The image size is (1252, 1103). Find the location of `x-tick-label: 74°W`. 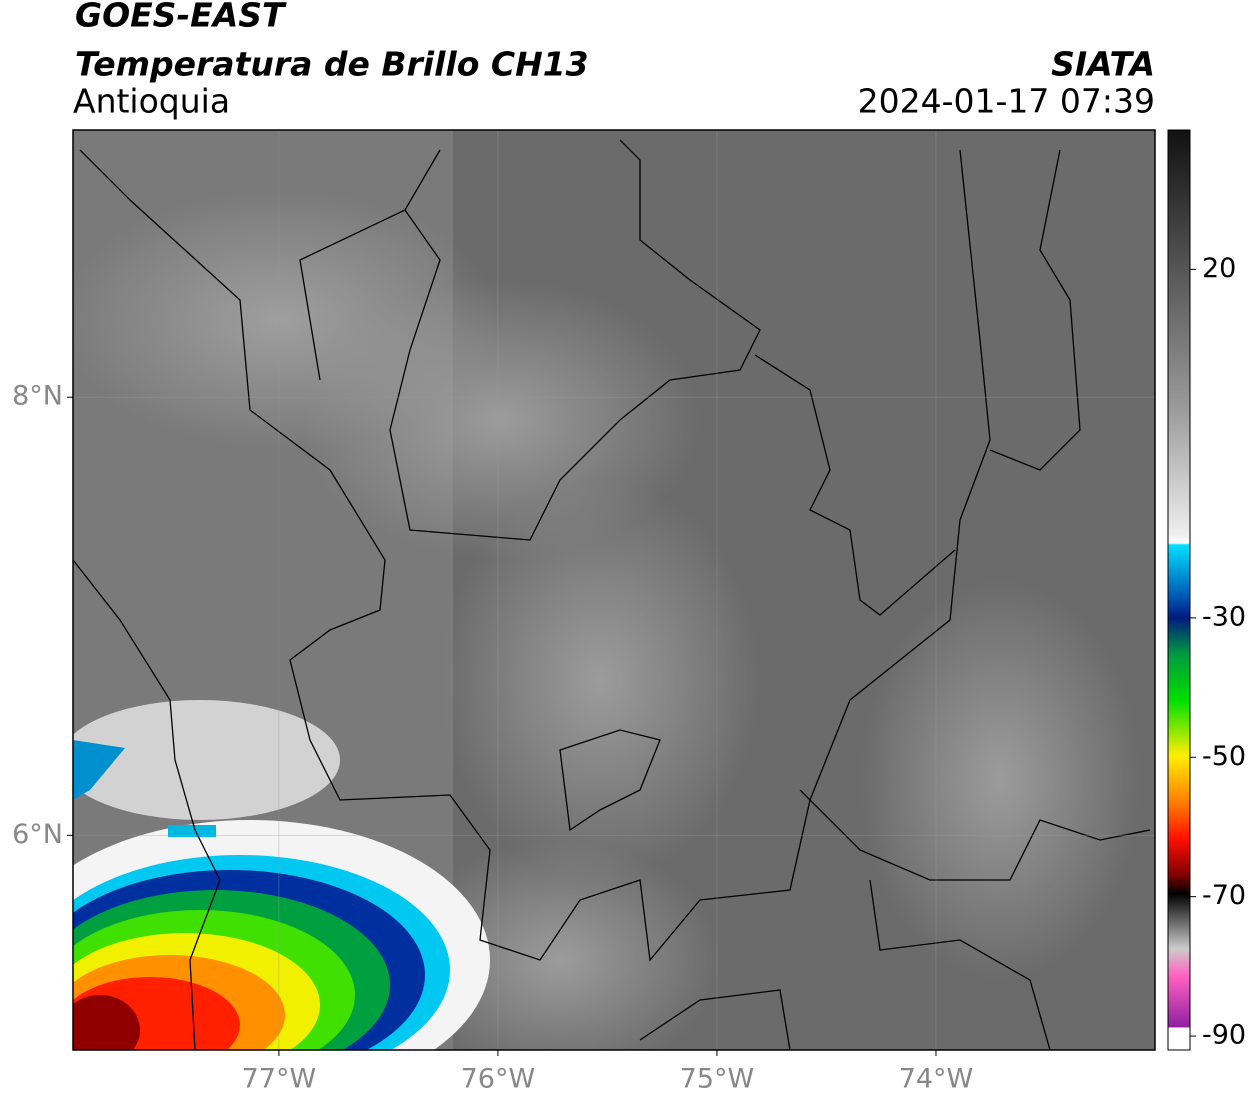

x-tick-label: 74°W is located at coordinates (936, 1079).